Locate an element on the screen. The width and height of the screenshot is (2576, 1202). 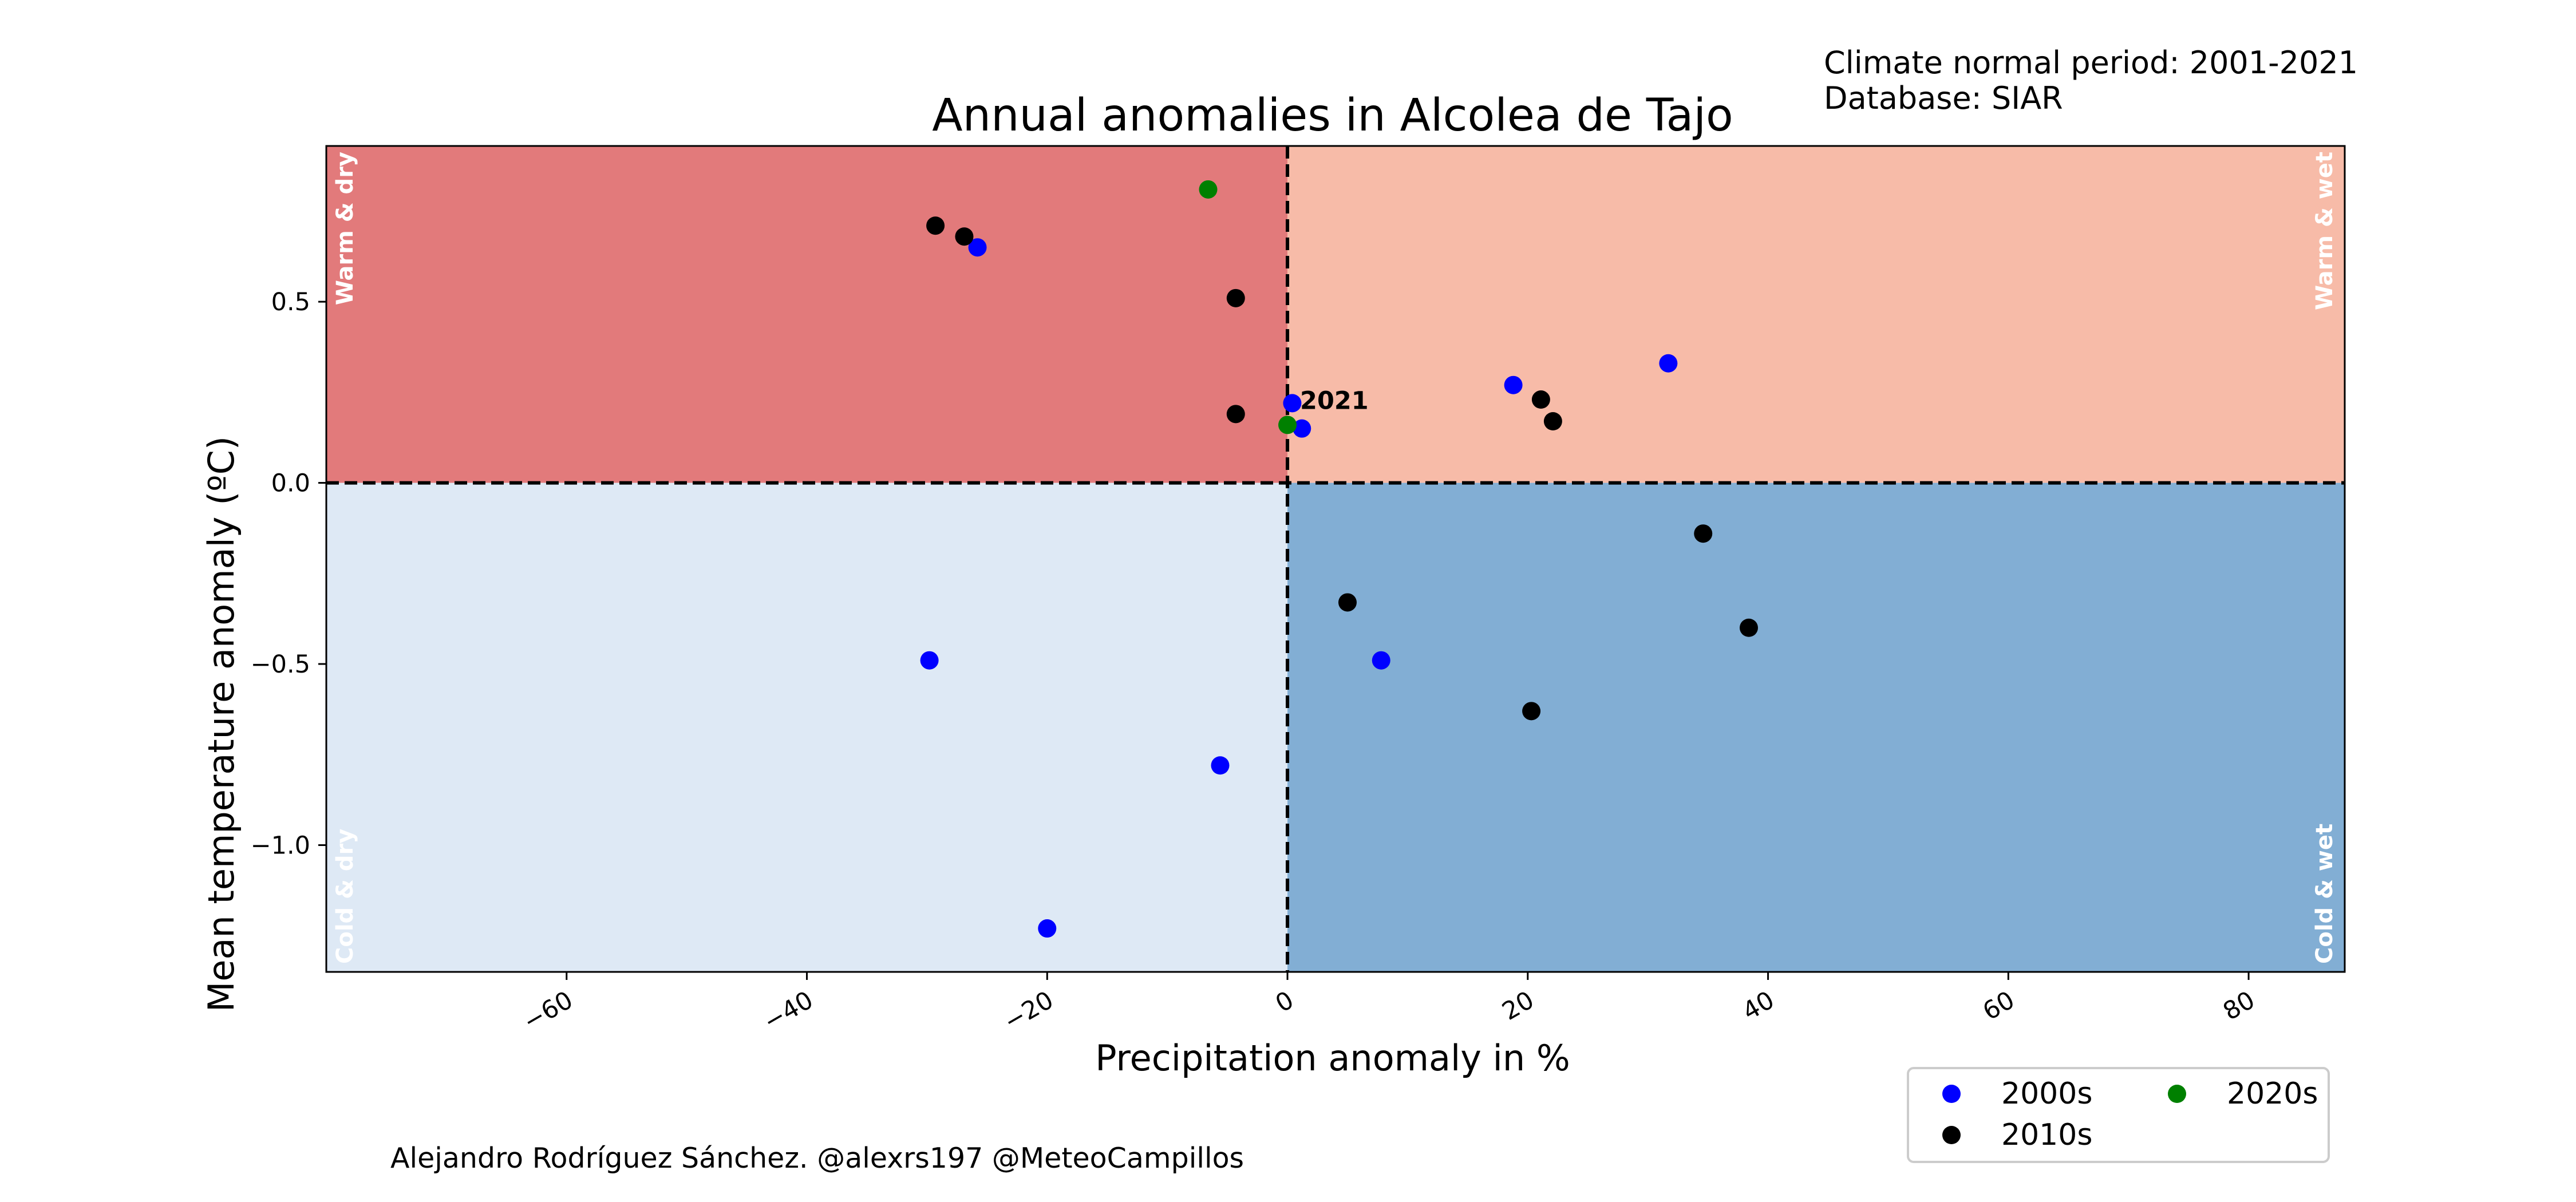
y-tick-label-2: −0.5 is located at coordinates (280, 665).